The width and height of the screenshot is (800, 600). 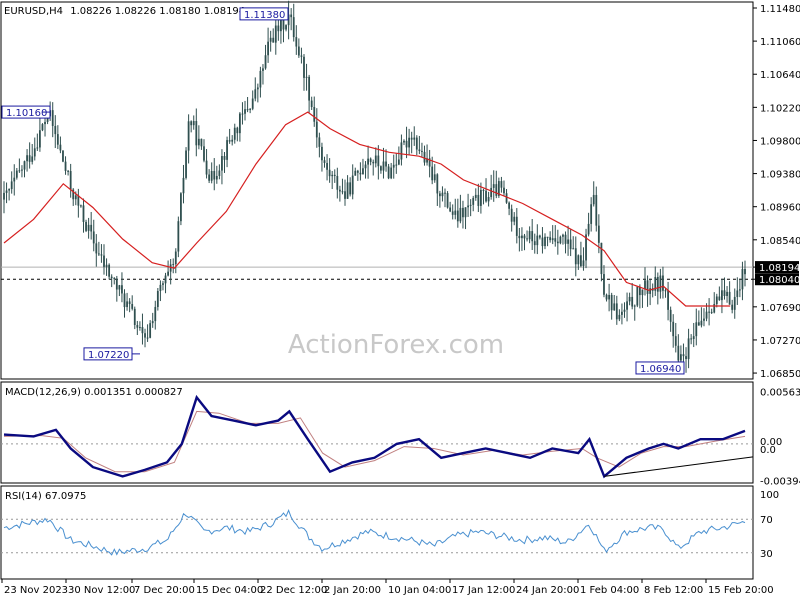 I want to click on macd-signal-line, so click(x=374, y=441).